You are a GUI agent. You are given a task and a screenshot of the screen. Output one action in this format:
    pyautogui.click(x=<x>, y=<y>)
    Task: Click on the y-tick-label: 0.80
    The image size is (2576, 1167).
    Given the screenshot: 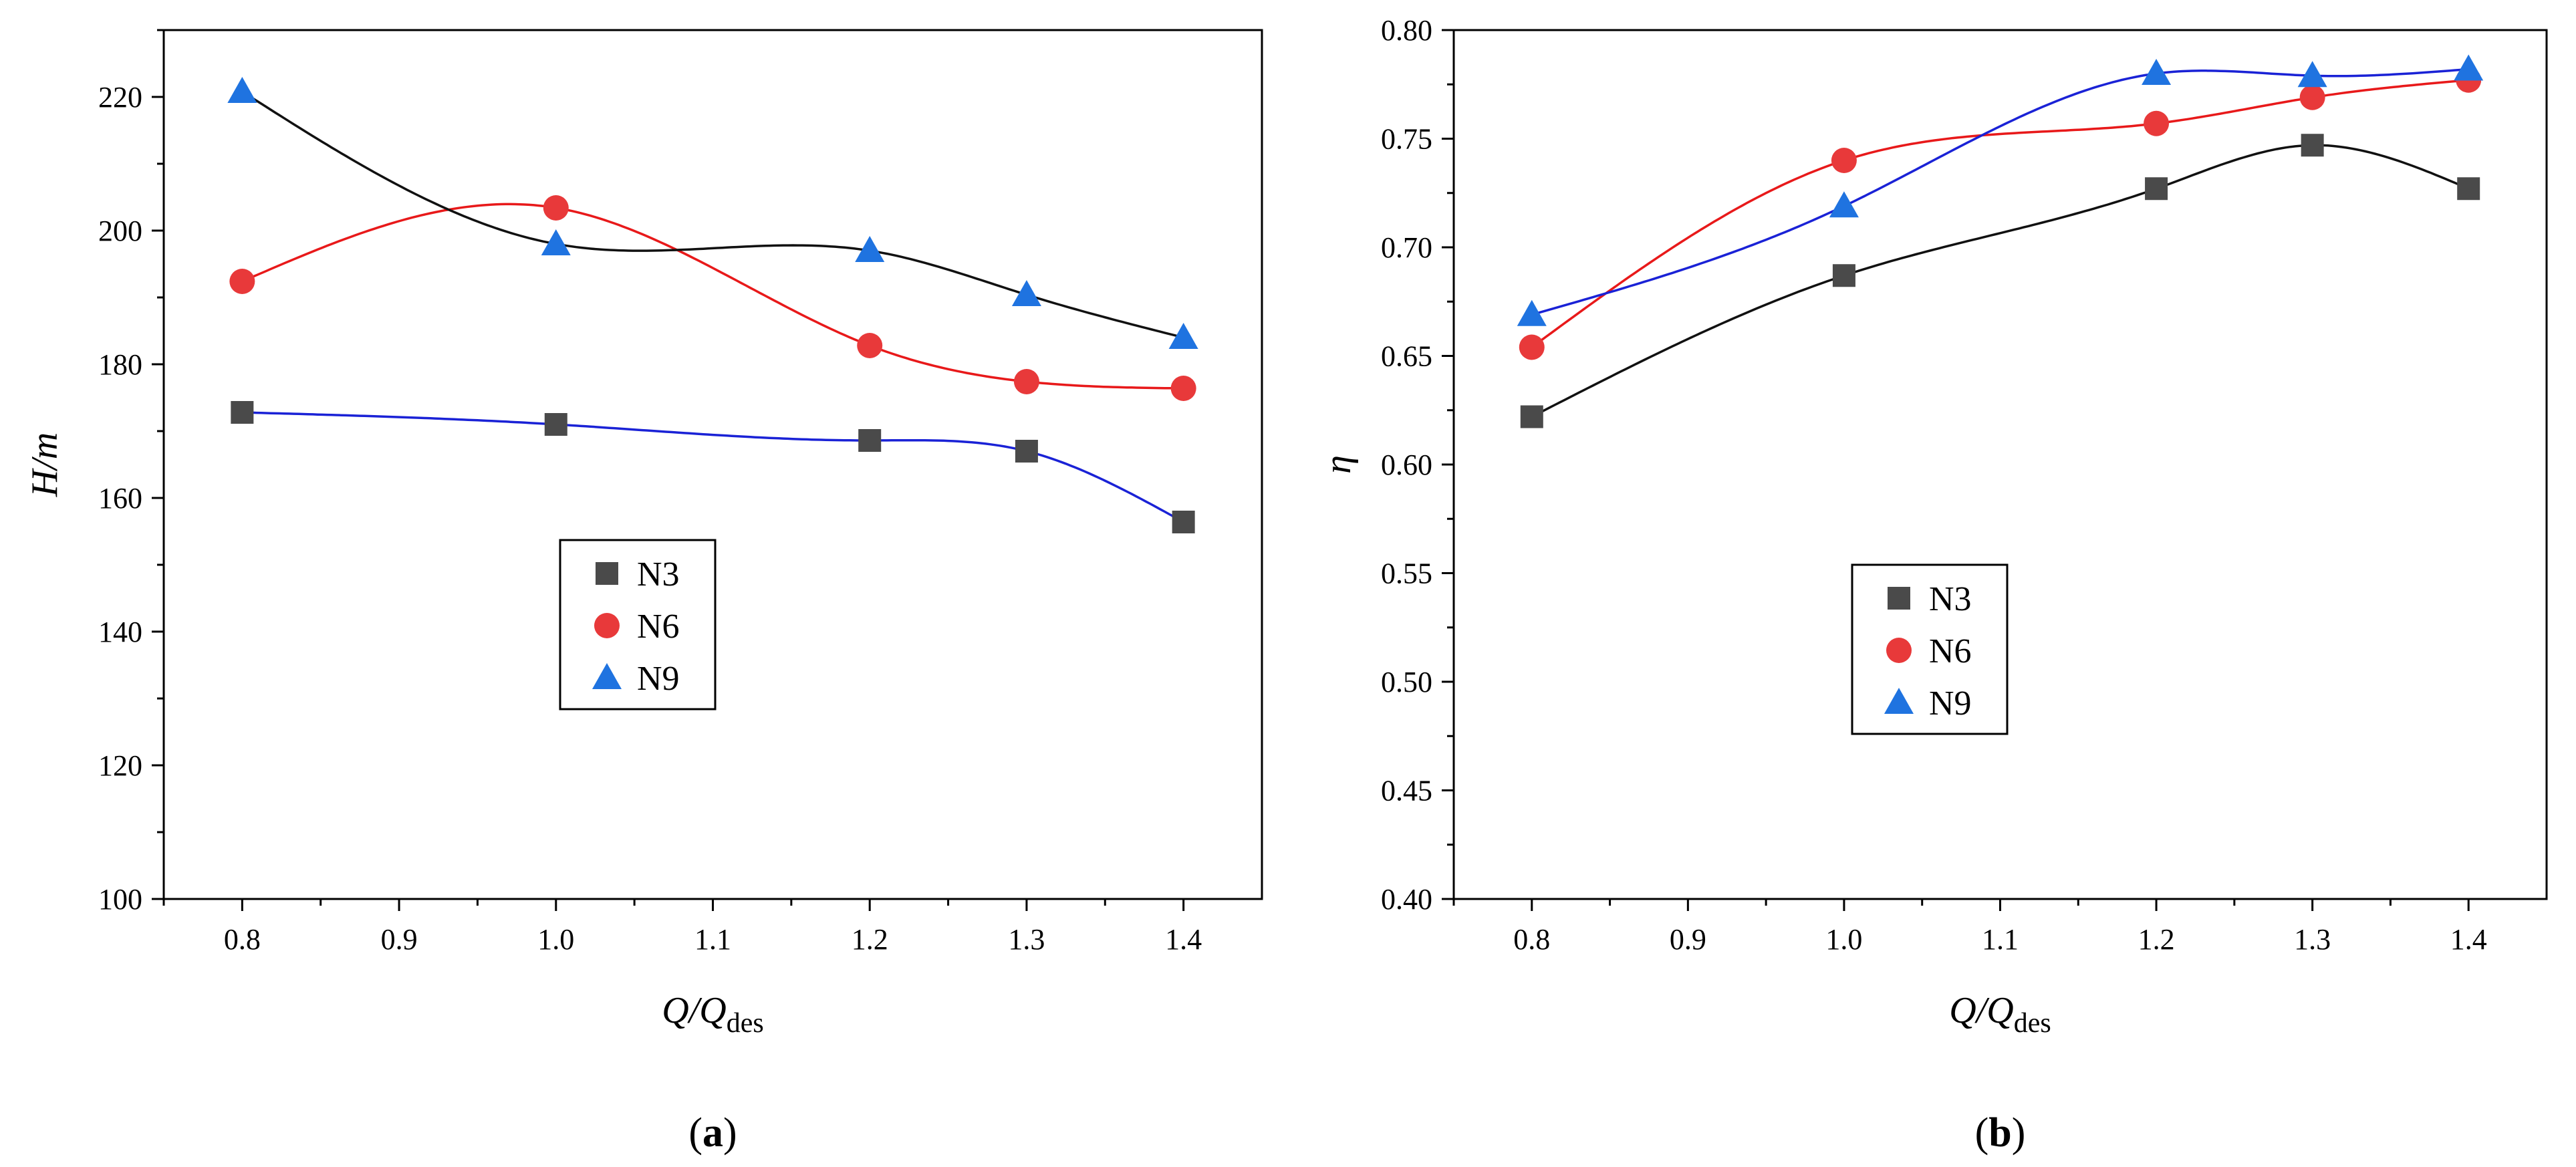 What is the action you would take?
    pyautogui.click(x=1406, y=30)
    